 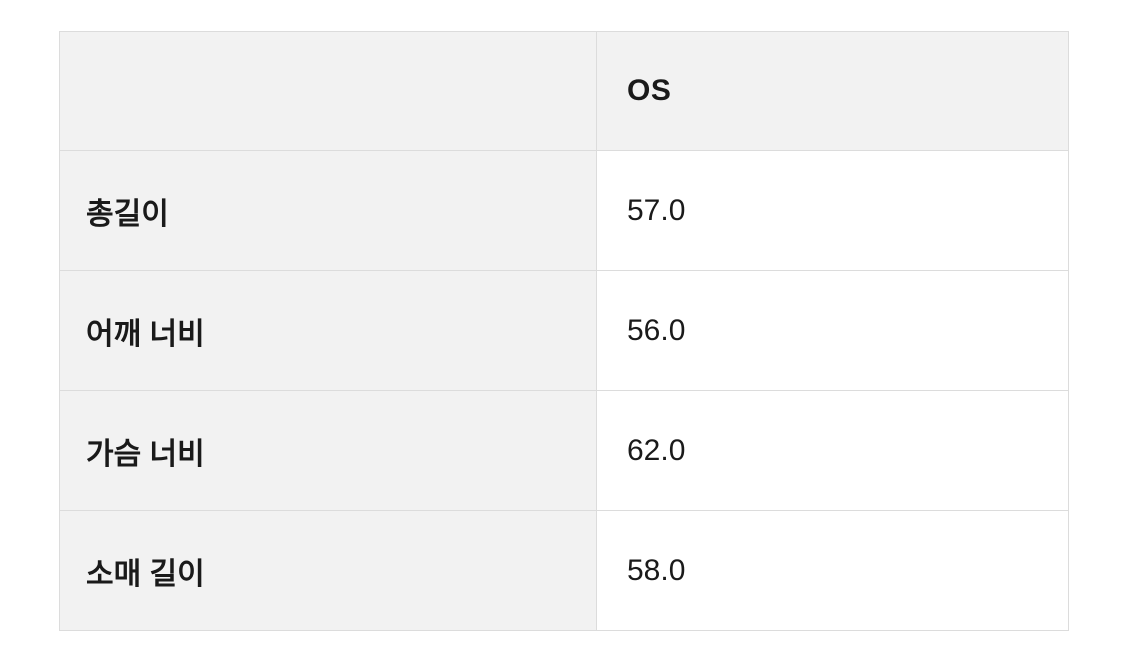 What do you see at coordinates (832, 91) in the screenshot?
I see `size-chart-column-header-os: OS` at bounding box center [832, 91].